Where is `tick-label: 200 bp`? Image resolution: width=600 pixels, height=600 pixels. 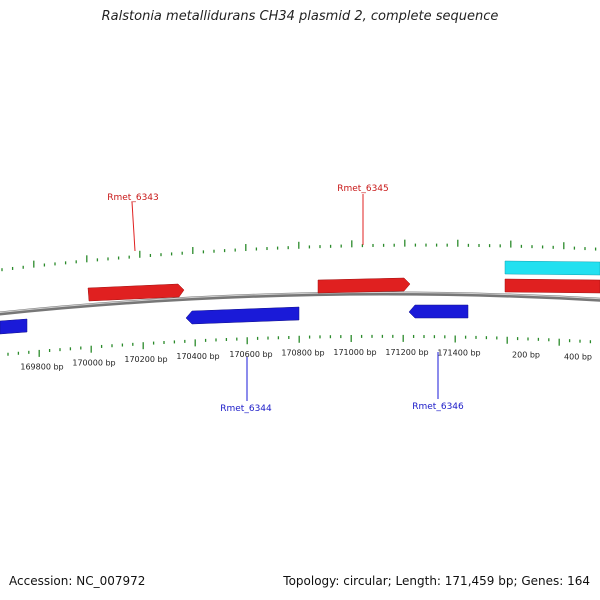
tick-label: 200 bp is located at coordinates (526, 354).